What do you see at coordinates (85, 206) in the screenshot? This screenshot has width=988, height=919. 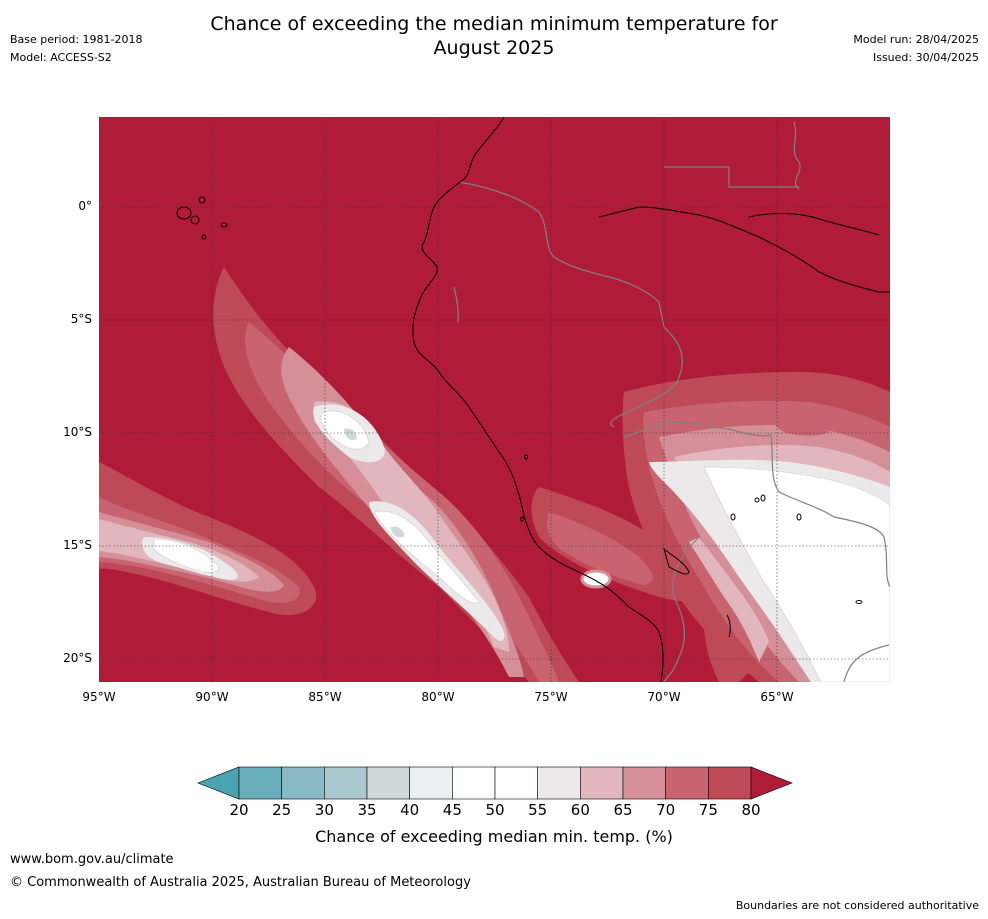 I see `lat-label-0: 0°` at bounding box center [85, 206].